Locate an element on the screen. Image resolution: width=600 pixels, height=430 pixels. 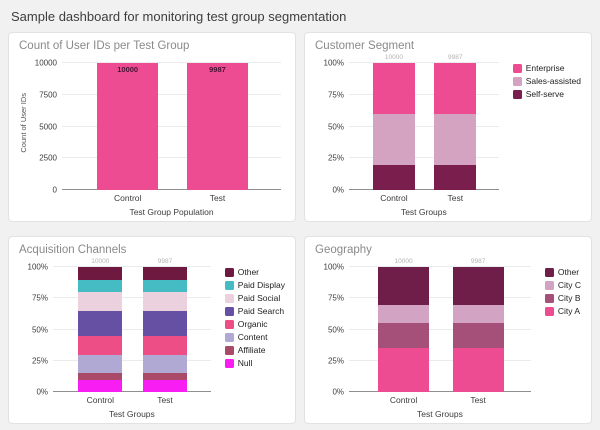
legend-item-city-a: City A is located at coordinates (562, 311).